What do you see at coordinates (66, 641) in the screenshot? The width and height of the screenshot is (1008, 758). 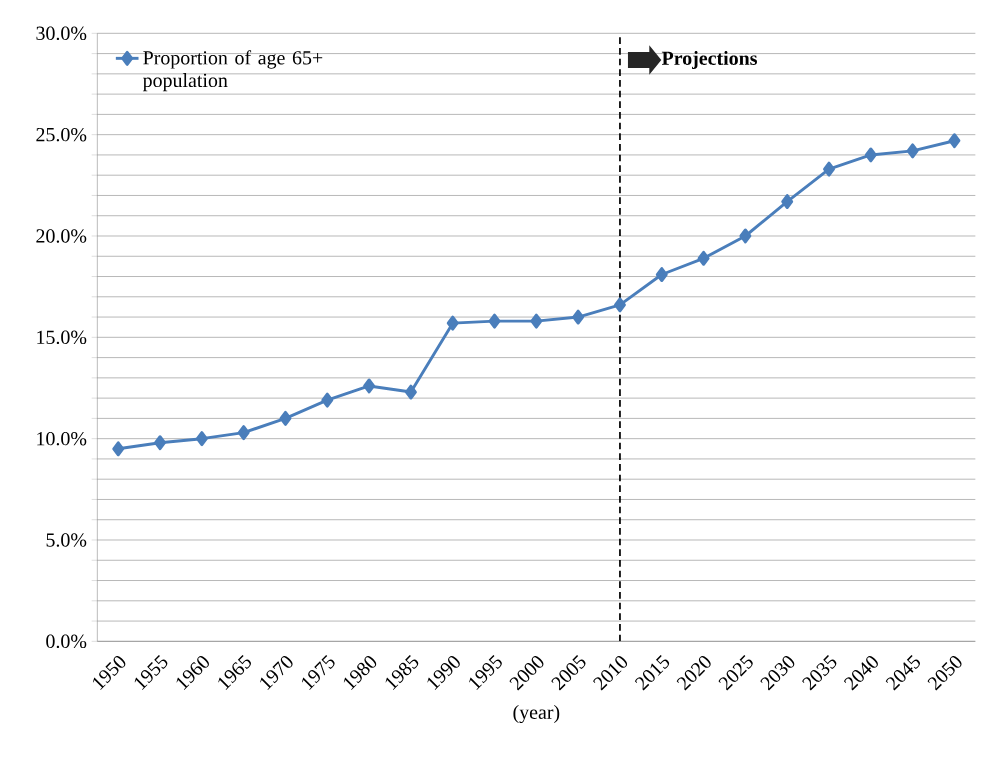 I see `y-tick-label: 0.0%` at bounding box center [66, 641].